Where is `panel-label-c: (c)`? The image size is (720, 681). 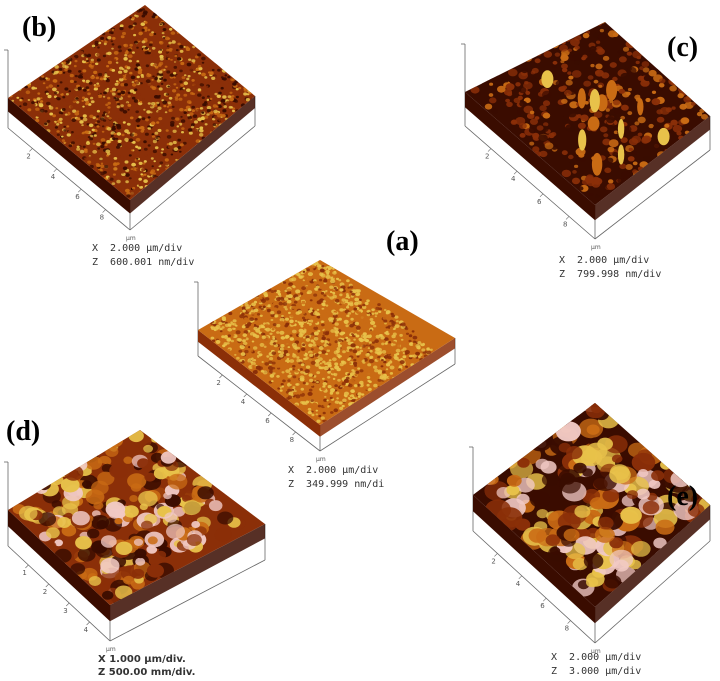 panel-label-c: (c) is located at coordinates (683, 47).